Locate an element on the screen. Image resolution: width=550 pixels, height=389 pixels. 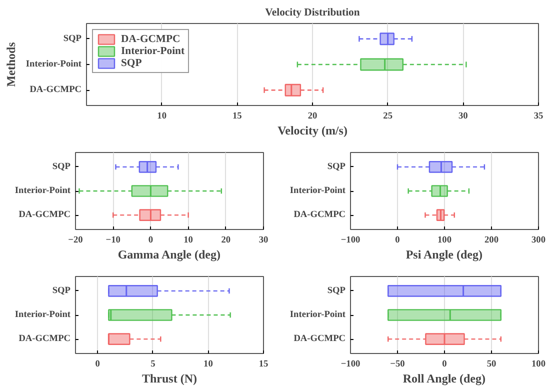
x-tick-label: 300 is located at coordinates (539, 241).